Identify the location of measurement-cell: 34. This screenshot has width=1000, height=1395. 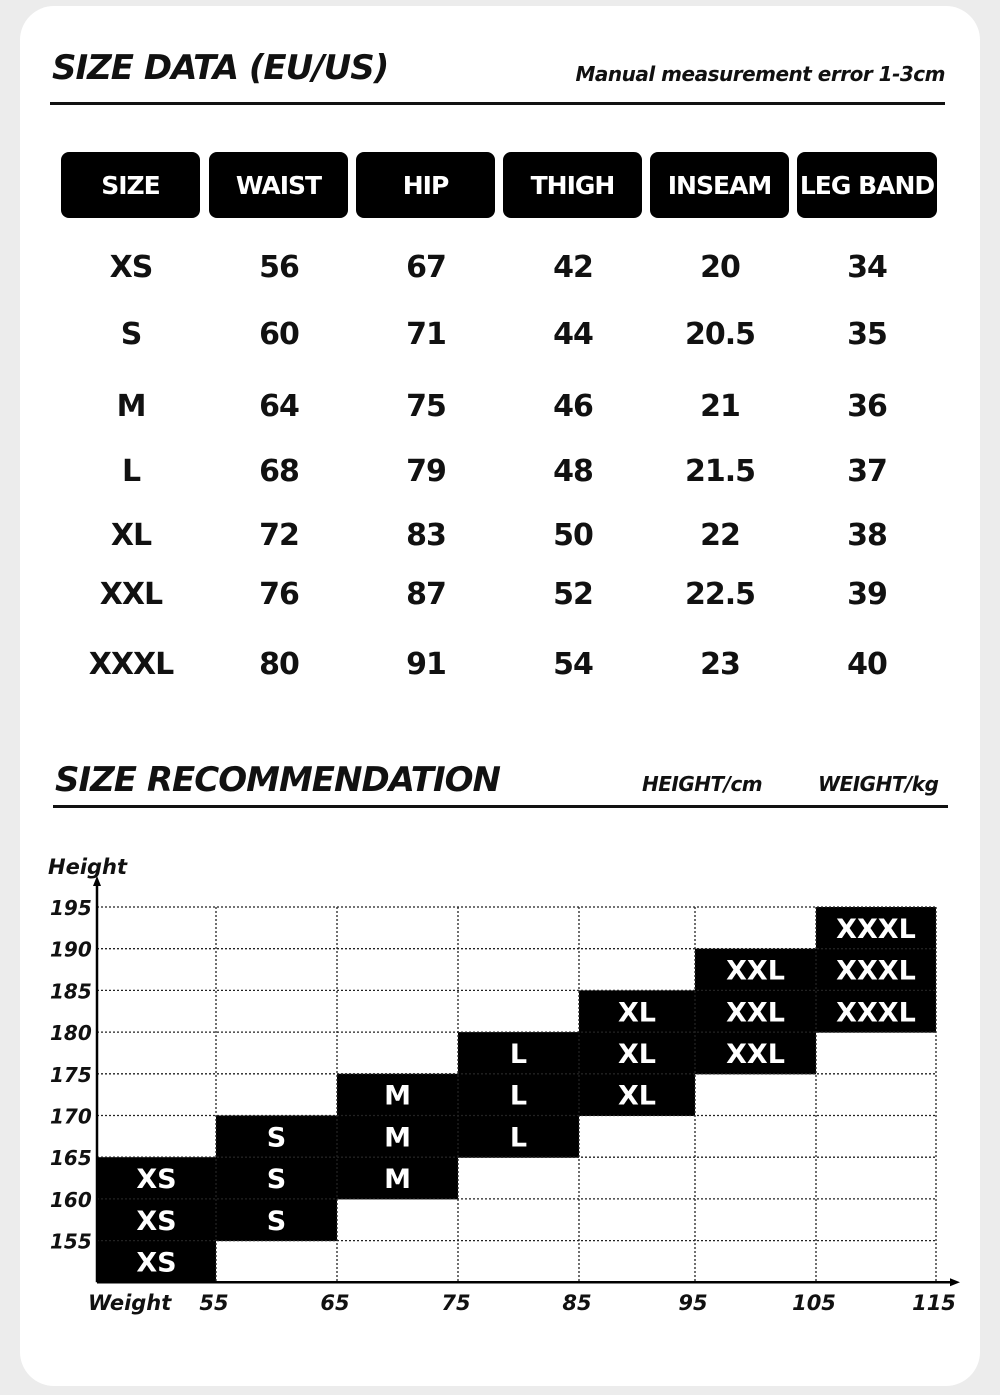
(867, 267).